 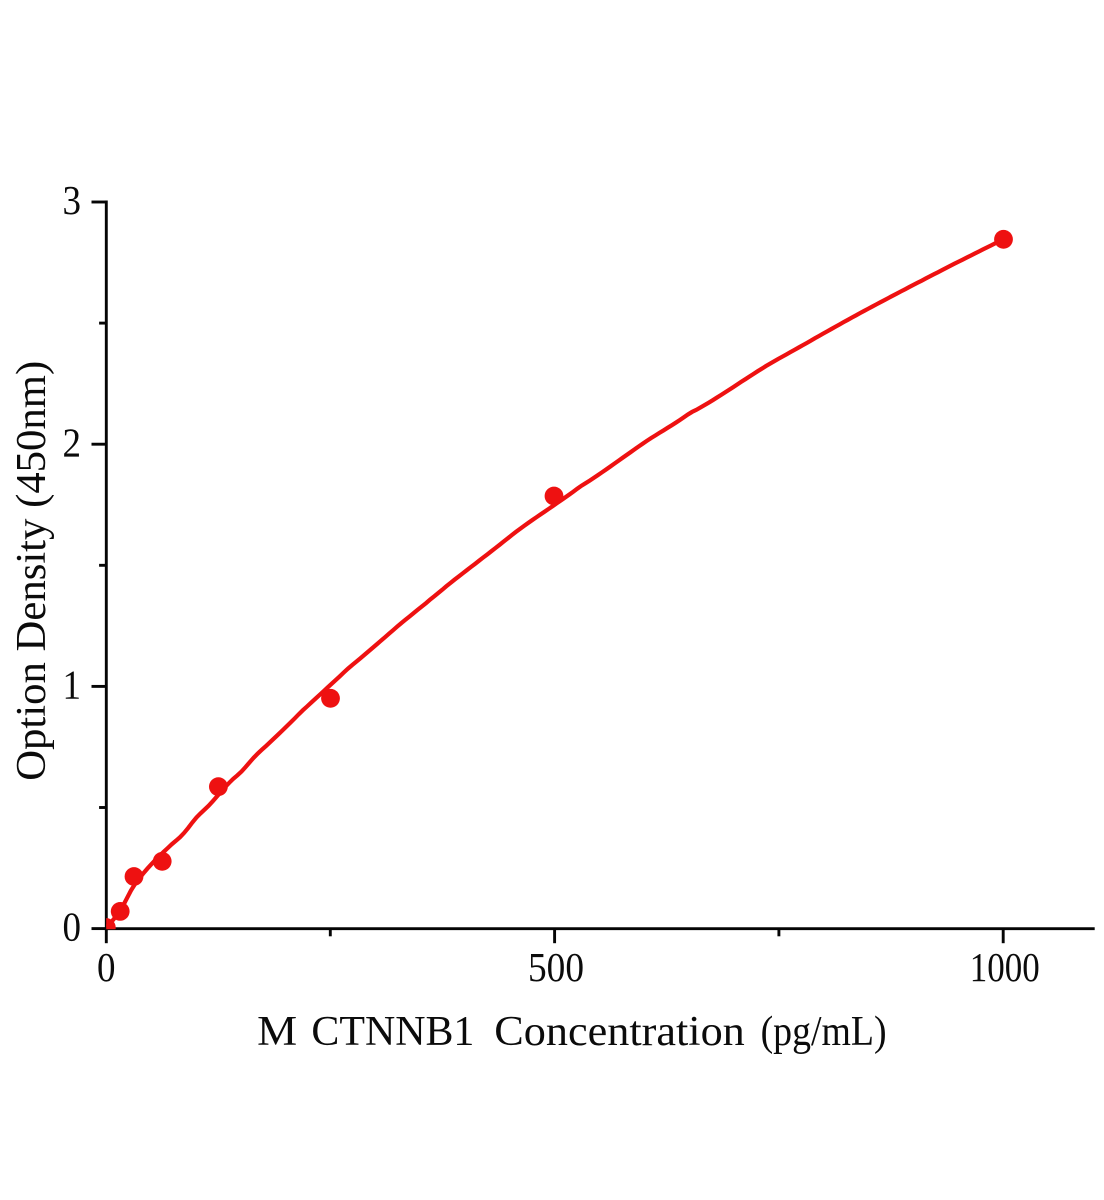 I want to click on svg-text: 2, so click(x=72, y=442).